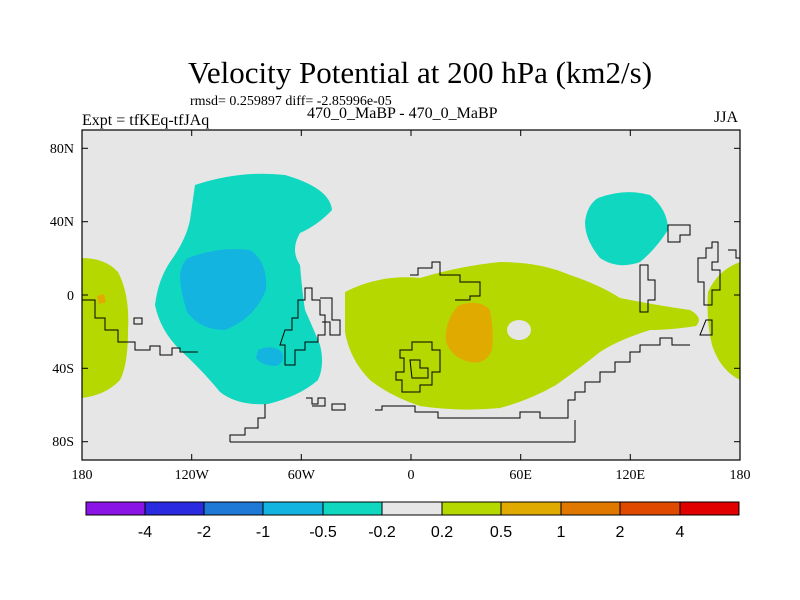 The width and height of the screenshot is (800, 600). What do you see at coordinates (302, 326) in the screenshot?
I see `coastline-americas` at bounding box center [302, 326].